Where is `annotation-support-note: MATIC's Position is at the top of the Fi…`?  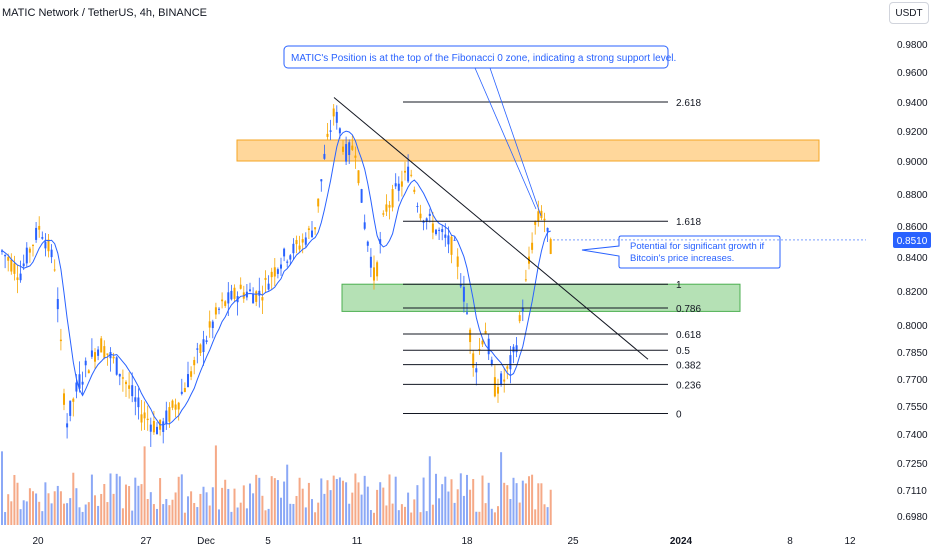 annotation-support-note: MATIC's Position is at the top of the Fi… is located at coordinates (479, 131).